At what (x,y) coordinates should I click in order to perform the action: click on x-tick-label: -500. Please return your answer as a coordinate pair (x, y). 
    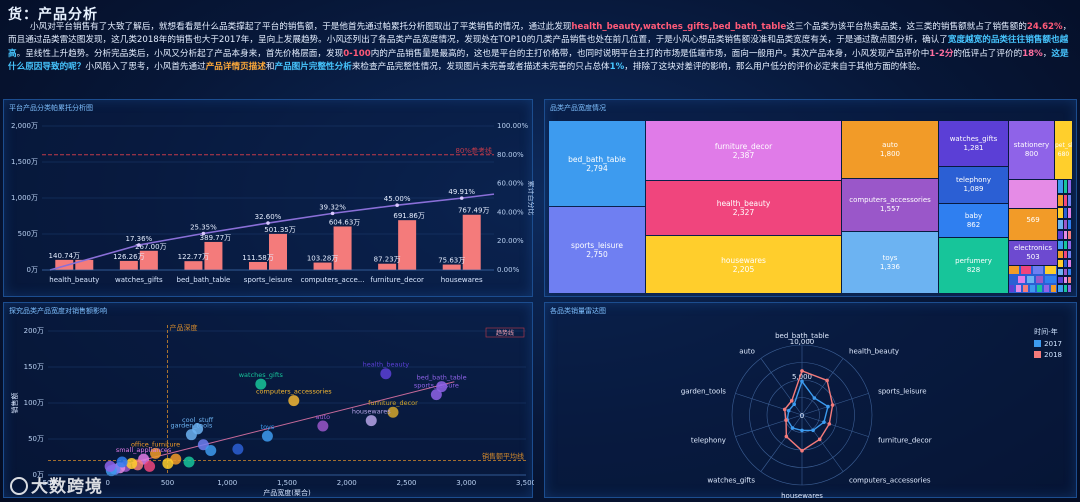
    Looking at the image, I should click on (48, 483).